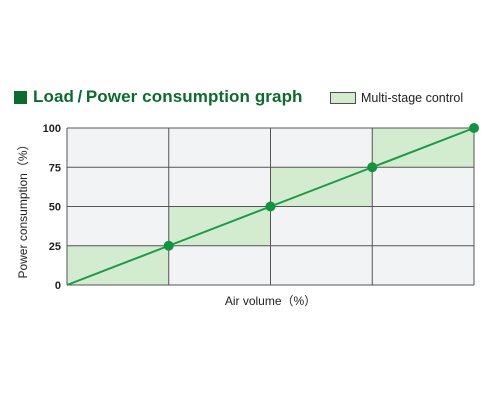 The image size is (500, 400). I want to click on y-tick-label-0: 0, so click(58, 286).